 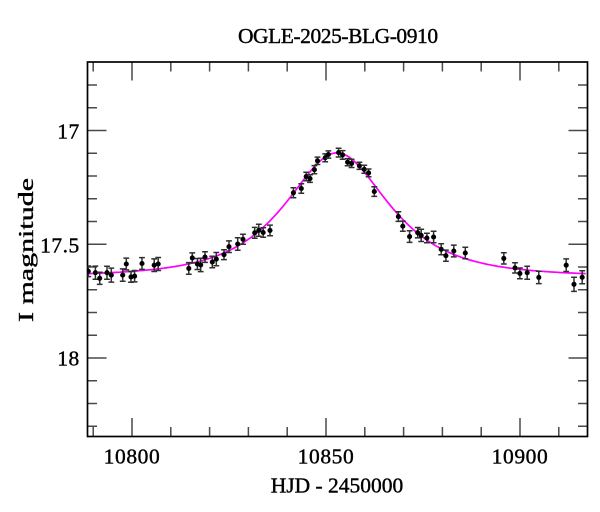 I want to click on svg-text: HJD - 2450000, so click(x=337, y=486).